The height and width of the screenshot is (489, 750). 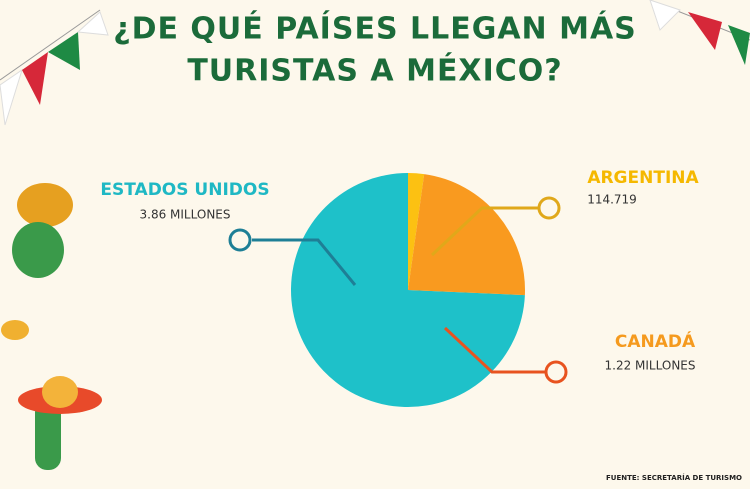 I want to click on value-label: 1.22 MILLONES, so click(x=650, y=366).